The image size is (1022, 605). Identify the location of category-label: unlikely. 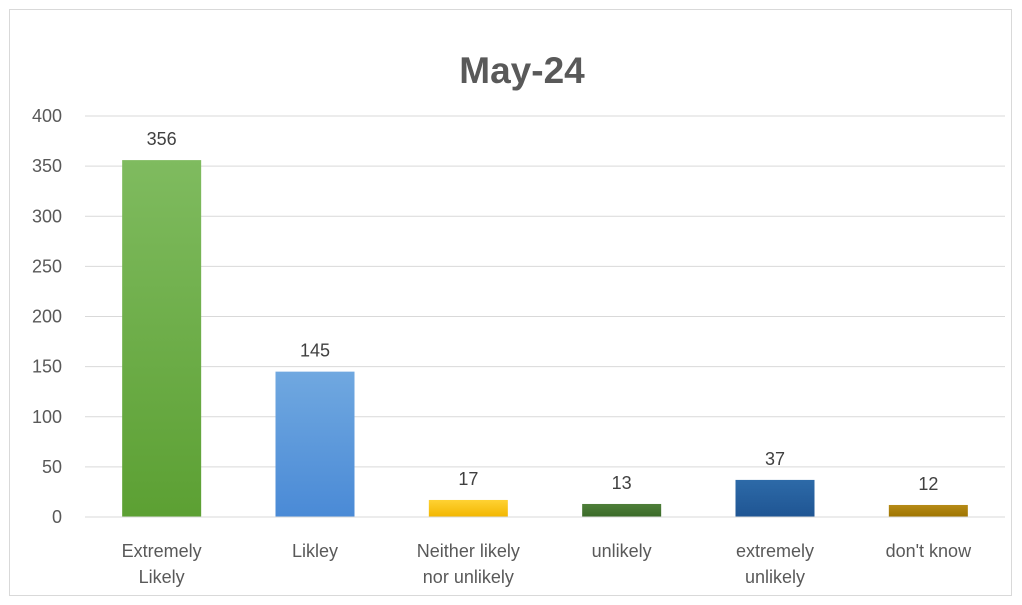
(622, 551).